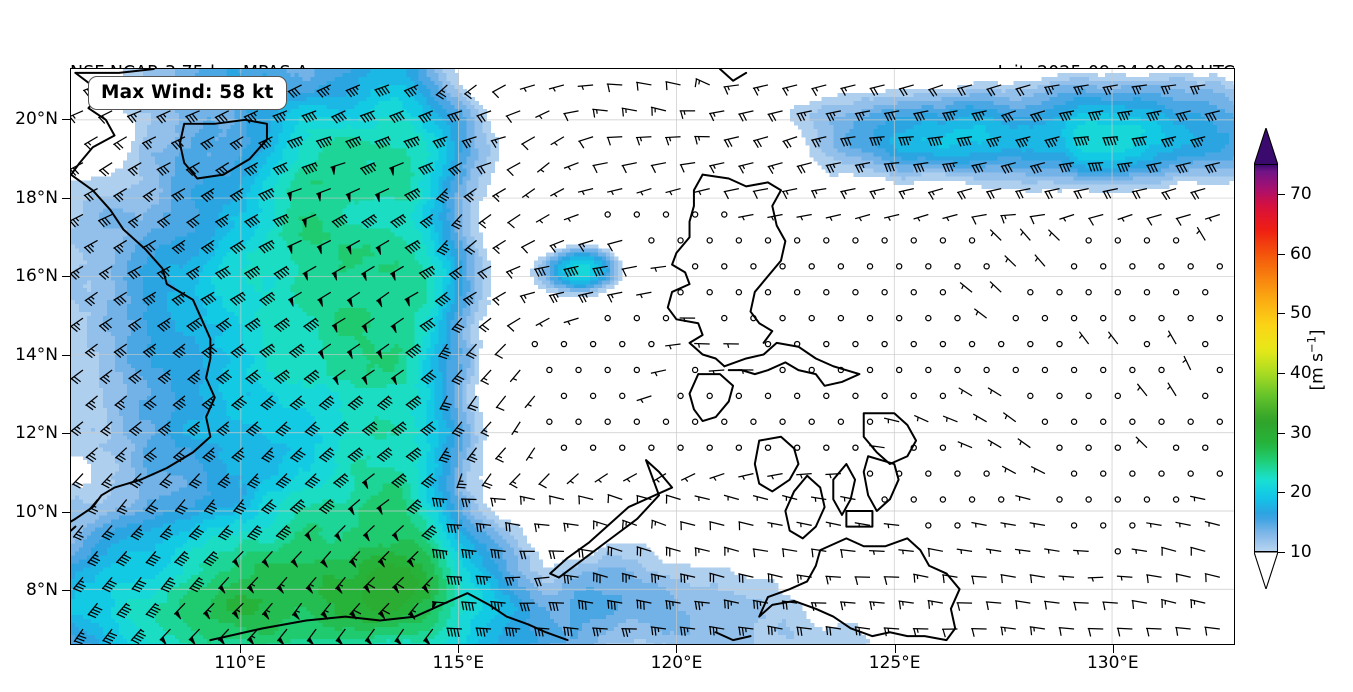  Describe the element at coordinates (241, 649) in the screenshot. I see `x-axis-tick-mark` at that location.